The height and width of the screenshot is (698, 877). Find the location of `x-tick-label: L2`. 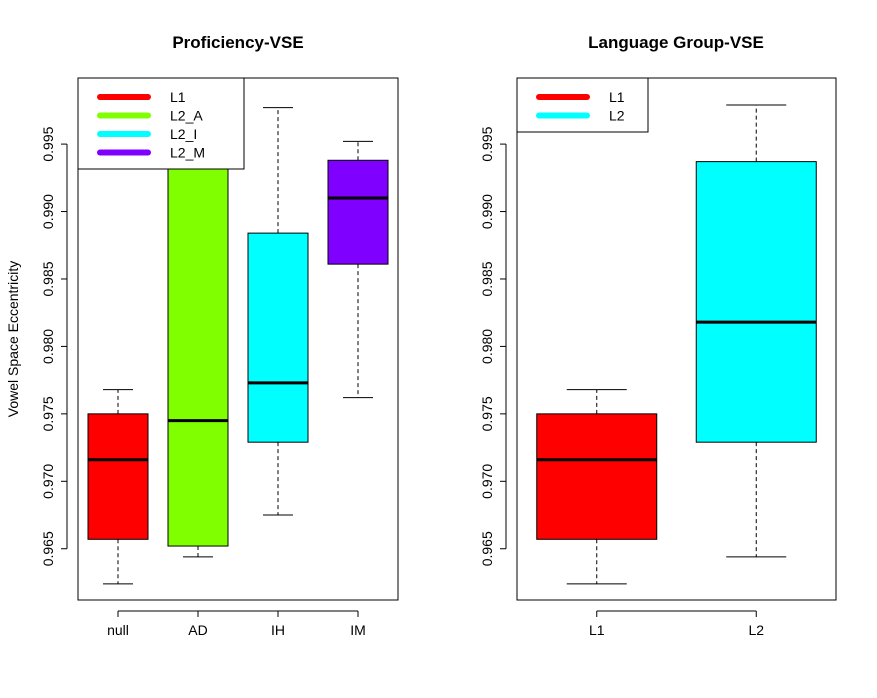

x-tick-label: L2 is located at coordinates (756, 630).